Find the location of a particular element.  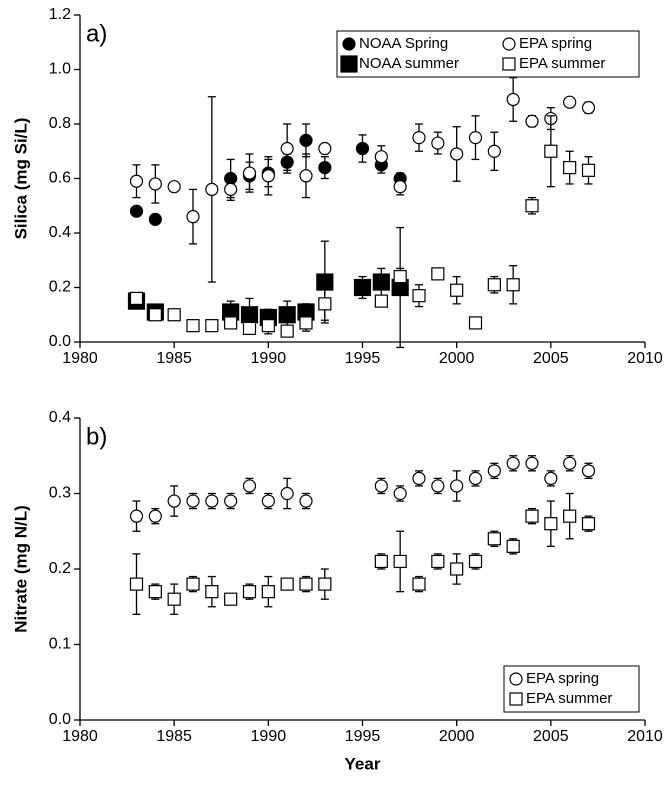

x-tick-label: 1985 is located at coordinates (174, 358).